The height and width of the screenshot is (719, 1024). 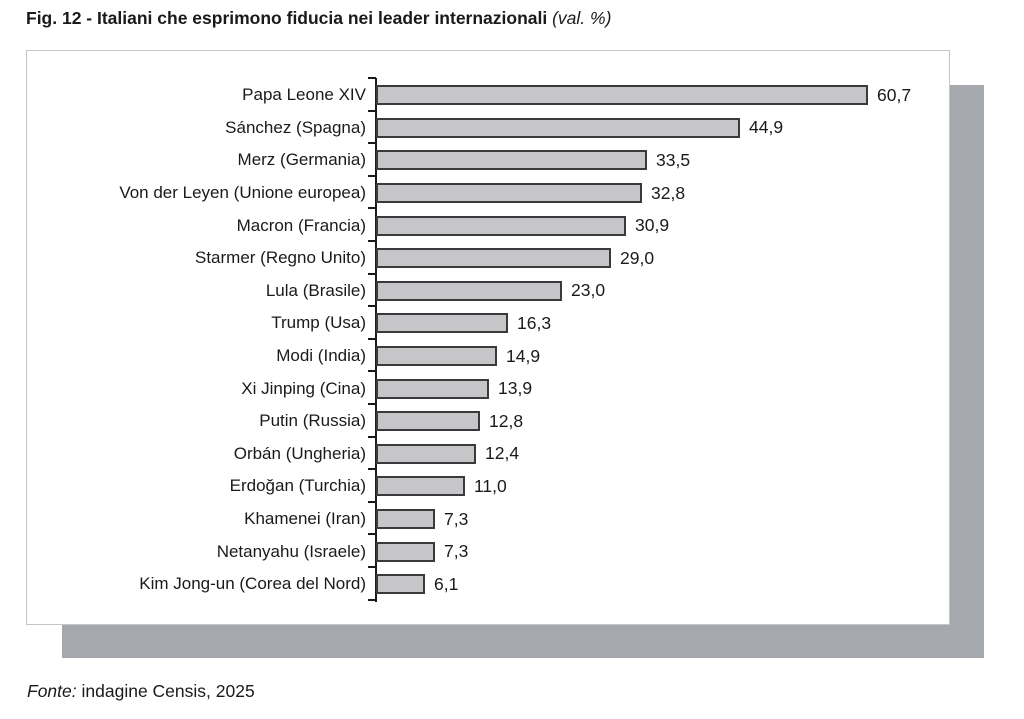 I want to click on chart-row: Modi (India) 14,9, so click(x=488, y=356).